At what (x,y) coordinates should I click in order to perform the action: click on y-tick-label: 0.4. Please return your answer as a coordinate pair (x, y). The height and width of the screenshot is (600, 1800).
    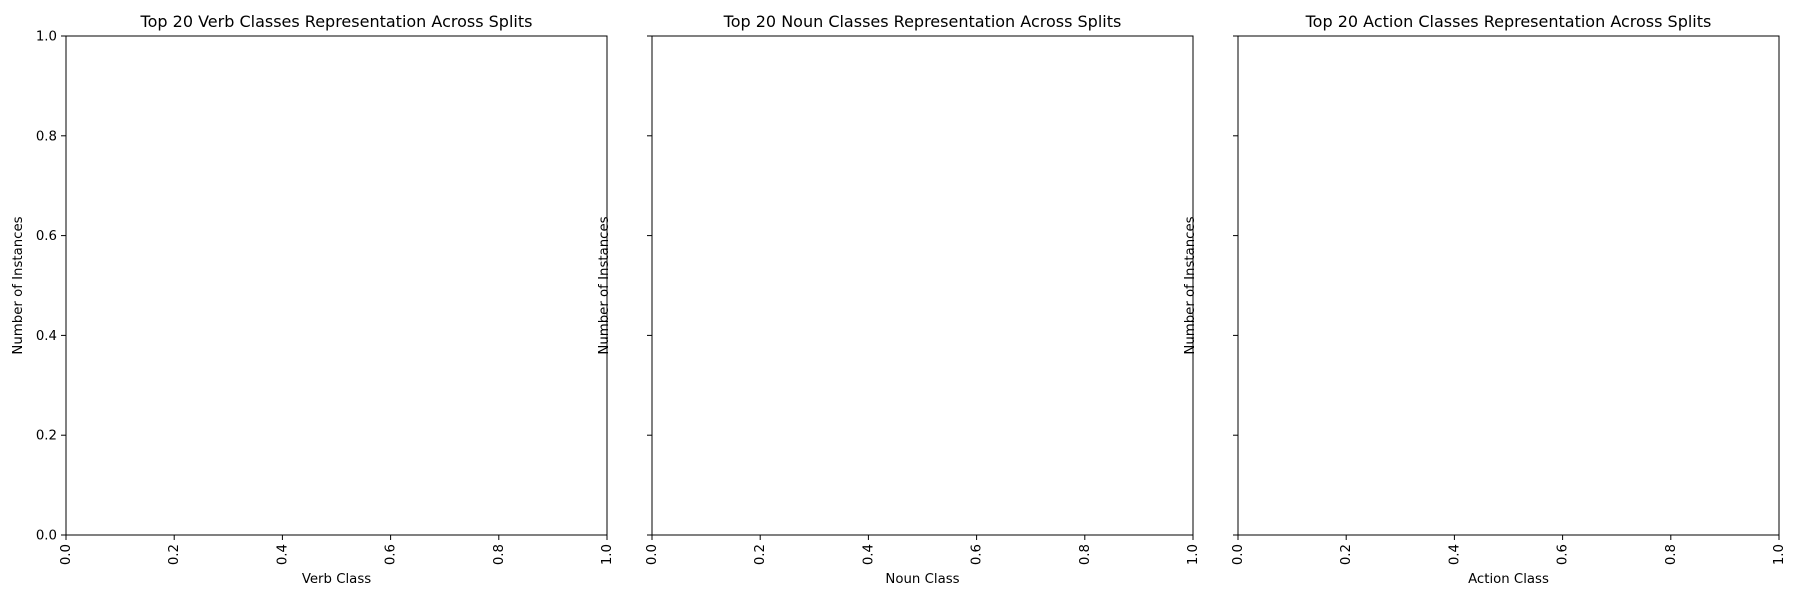
    Looking at the image, I should click on (46, 336).